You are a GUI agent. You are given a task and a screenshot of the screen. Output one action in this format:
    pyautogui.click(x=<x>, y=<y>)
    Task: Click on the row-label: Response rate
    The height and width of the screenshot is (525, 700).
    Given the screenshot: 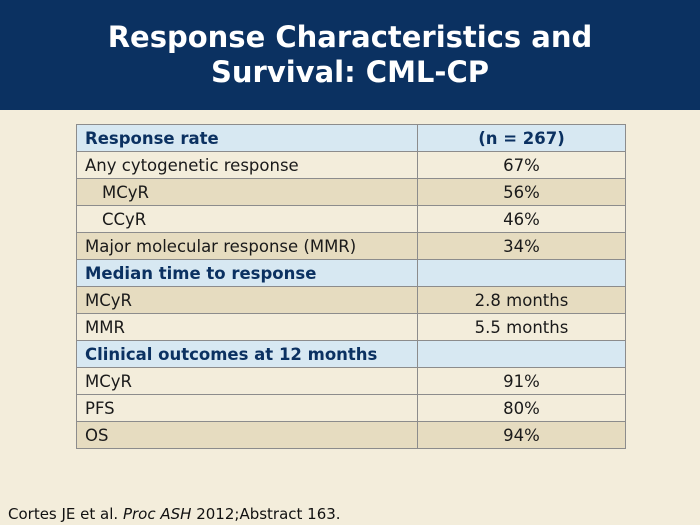 What is the action you would take?
    pyautogui.click(x=247, y=138)
    